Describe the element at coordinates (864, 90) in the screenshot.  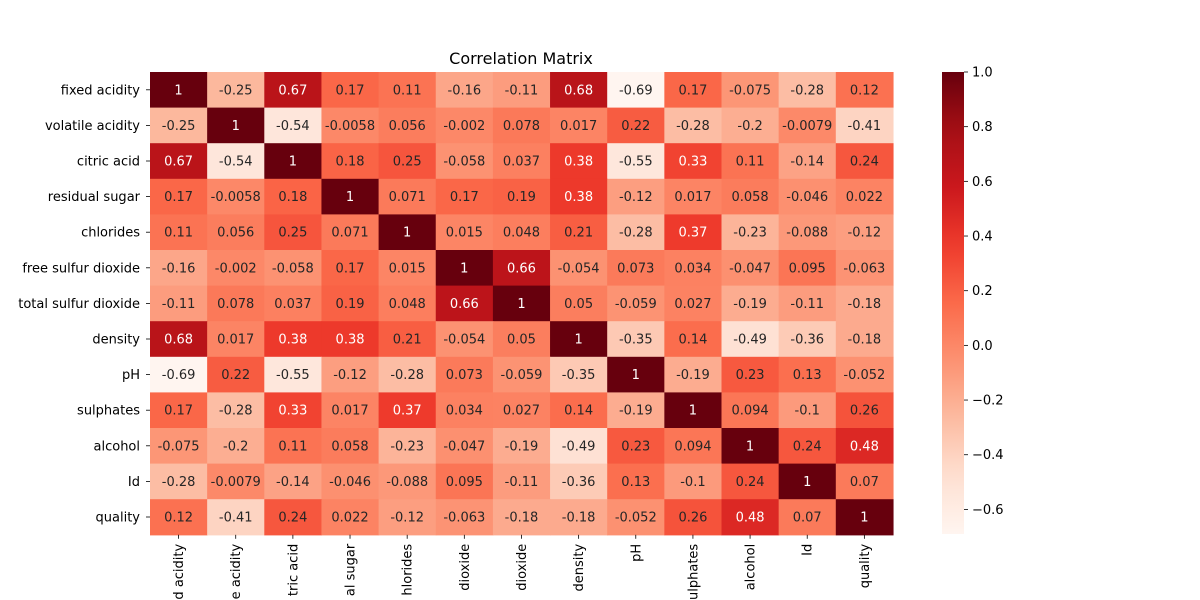
I see `cell-value-label: 0.12` at that location.